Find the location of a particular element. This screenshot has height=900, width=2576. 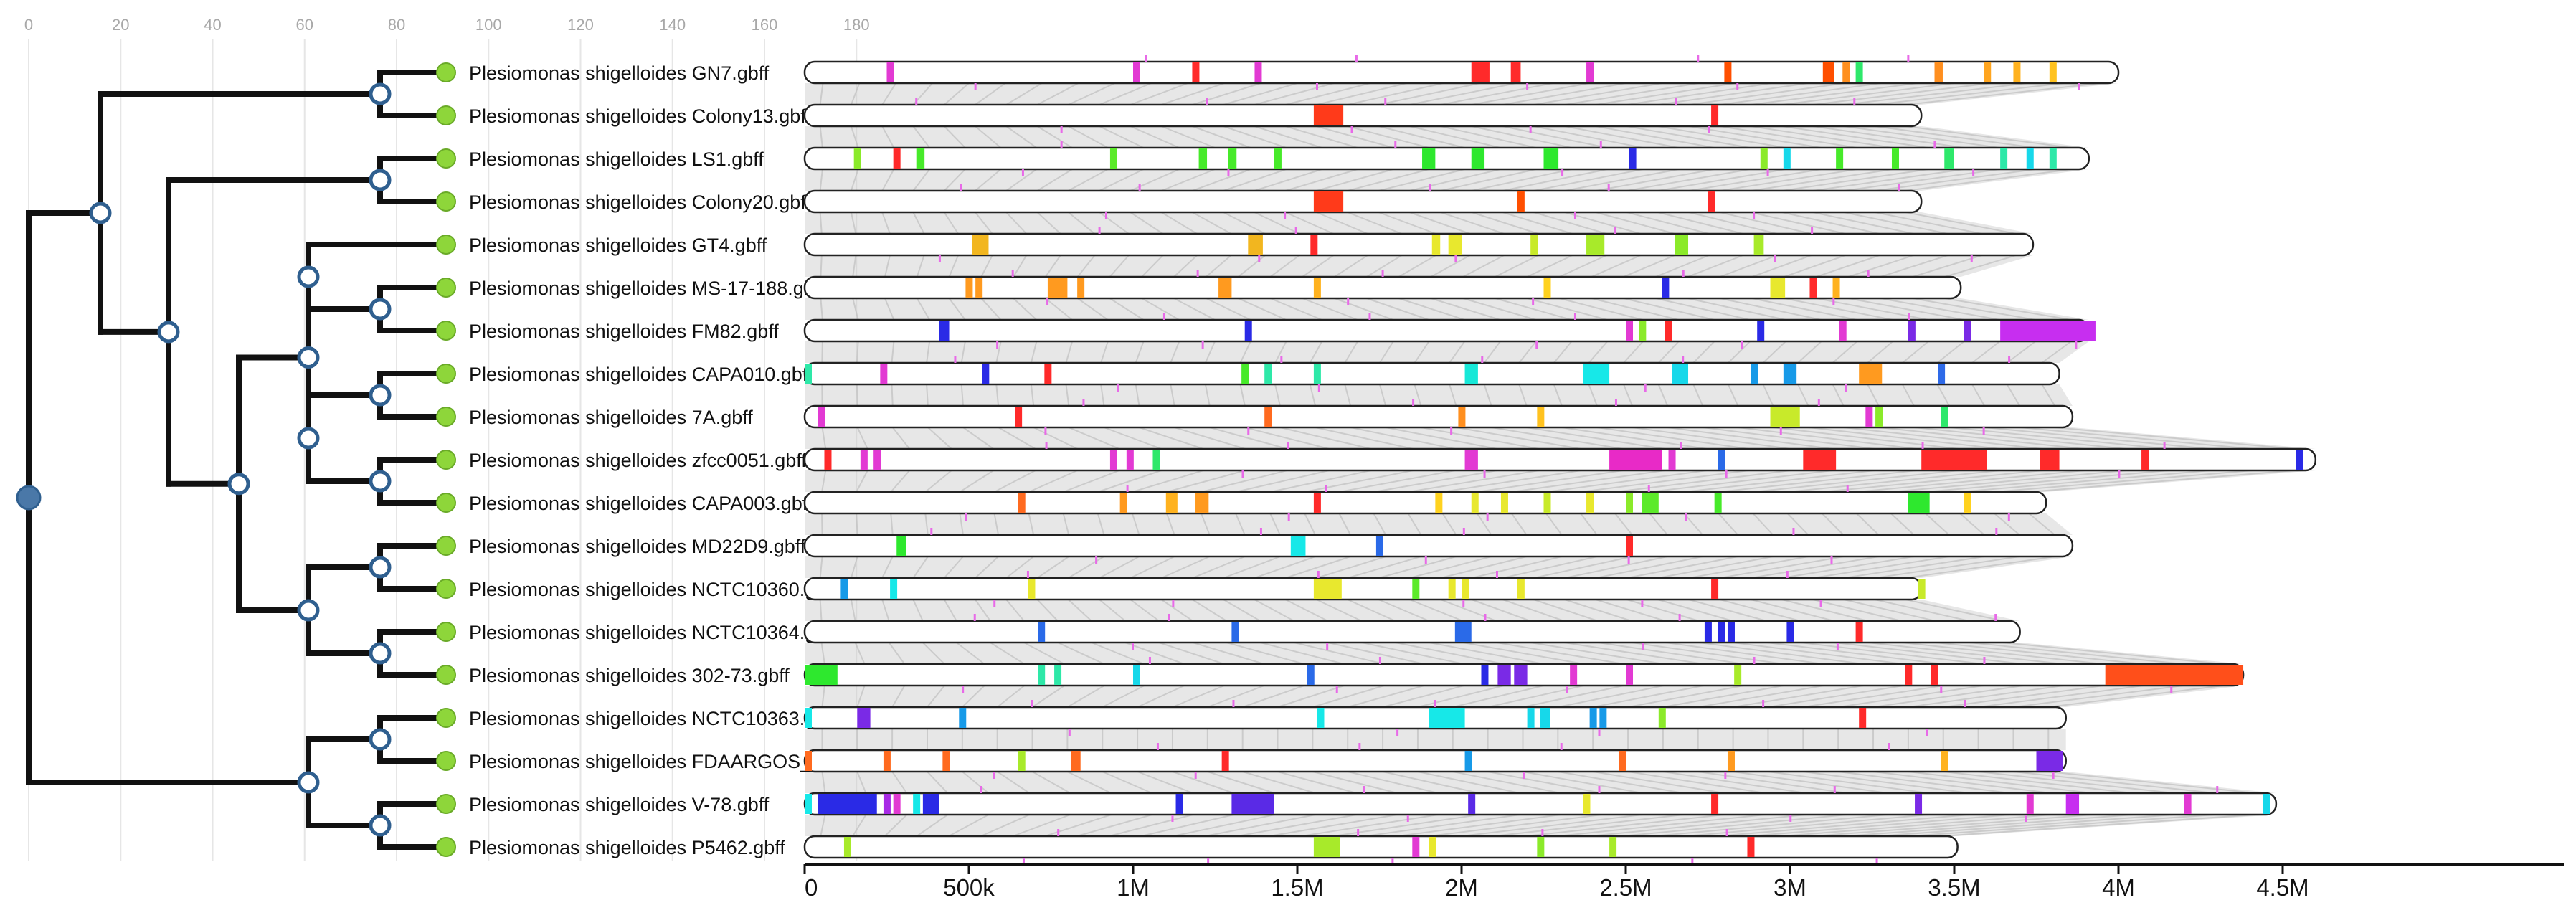

scale-tick-label: 140 is located at coordinates (672, 25).